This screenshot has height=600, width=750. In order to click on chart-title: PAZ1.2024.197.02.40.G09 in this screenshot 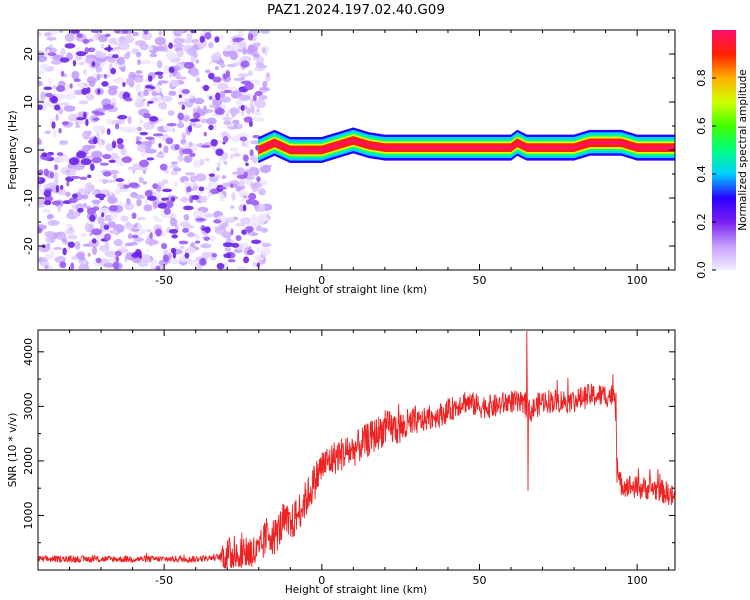, I will do `click(356, 10)`.